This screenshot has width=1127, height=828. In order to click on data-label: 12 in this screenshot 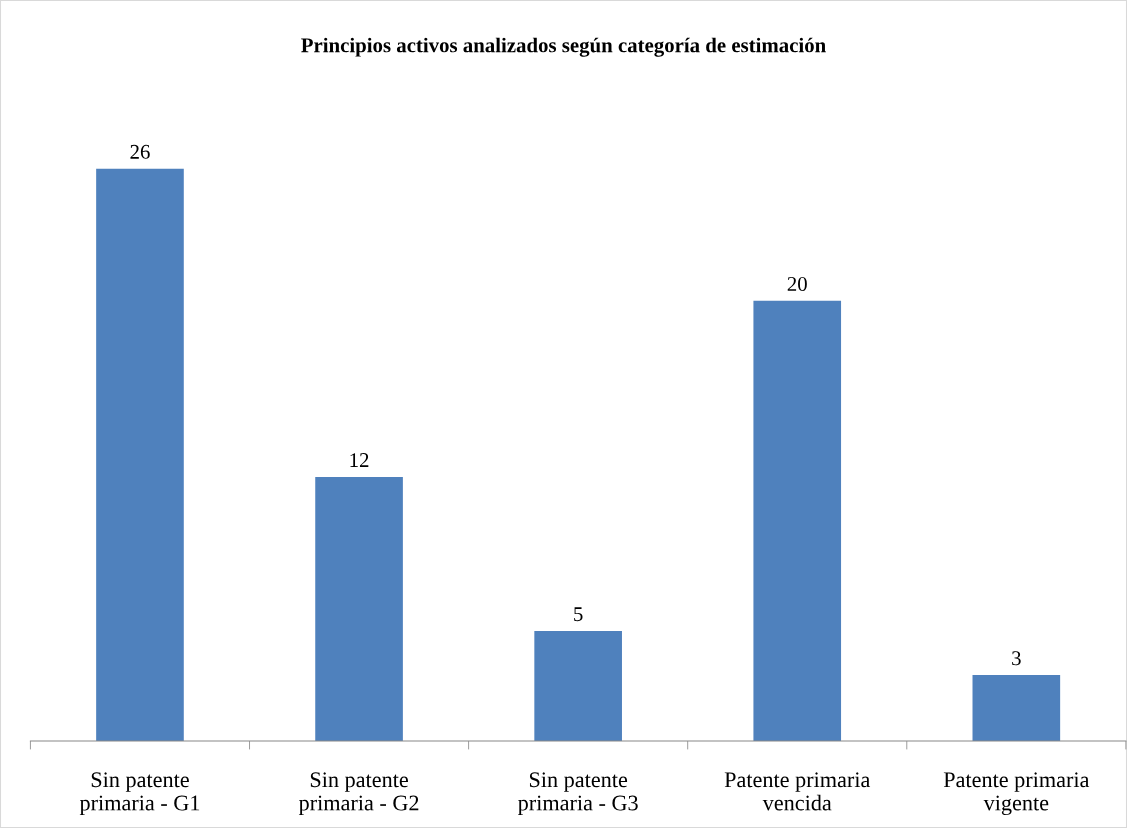, I will do `click(359, 460)`.